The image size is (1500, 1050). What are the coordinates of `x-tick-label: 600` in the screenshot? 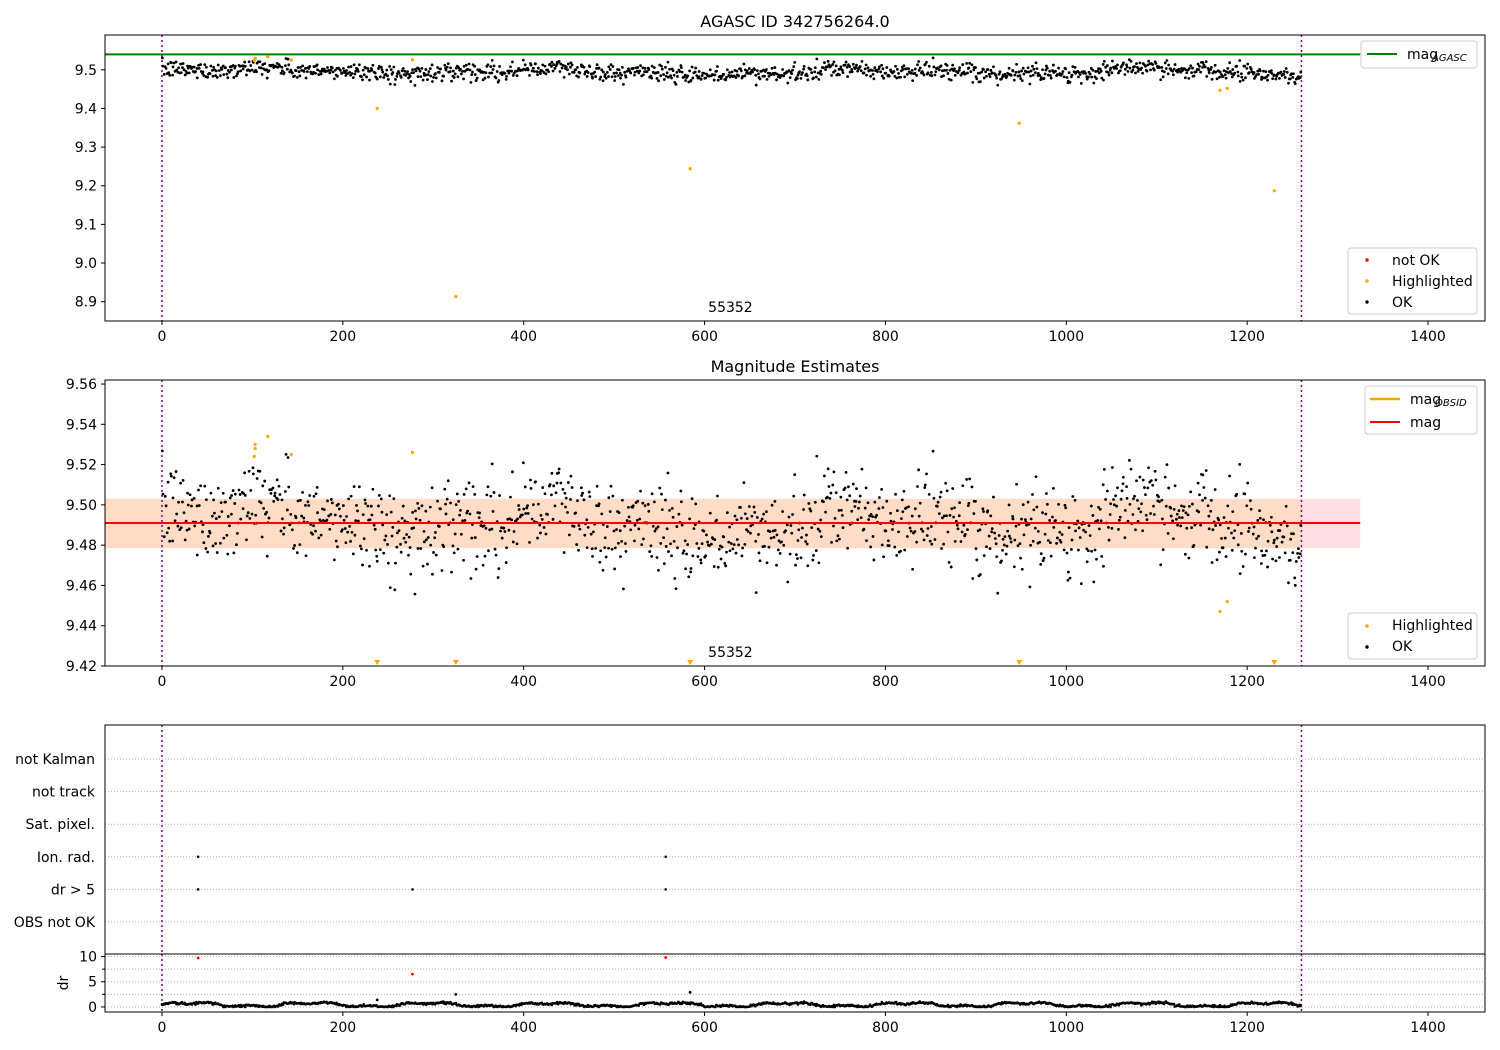 It's located at (704, 1028).